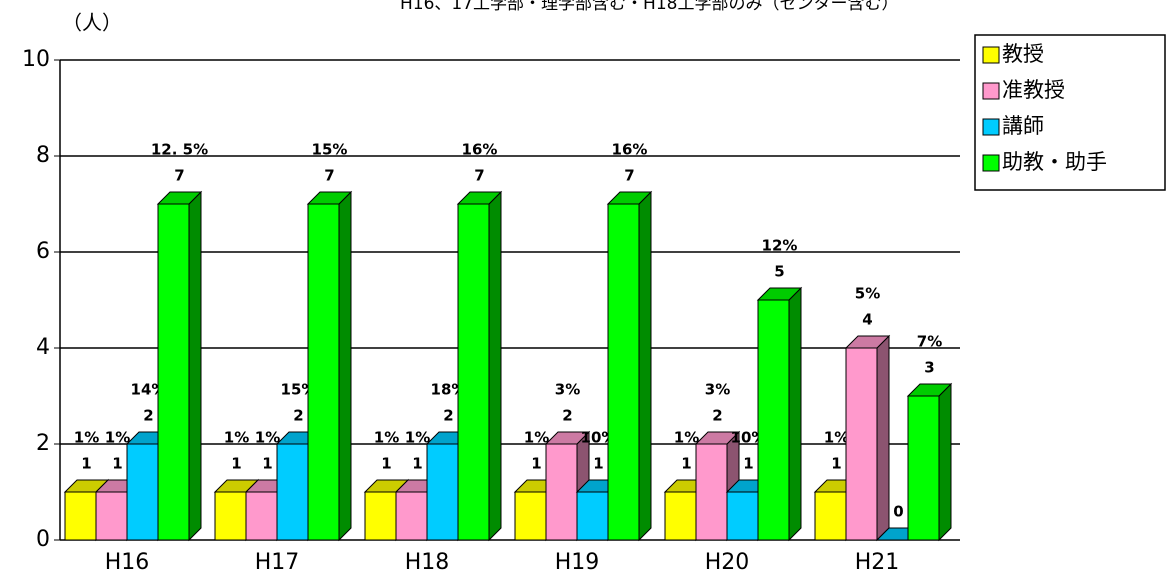  I want to click on legend-box, so click(1070, 112).